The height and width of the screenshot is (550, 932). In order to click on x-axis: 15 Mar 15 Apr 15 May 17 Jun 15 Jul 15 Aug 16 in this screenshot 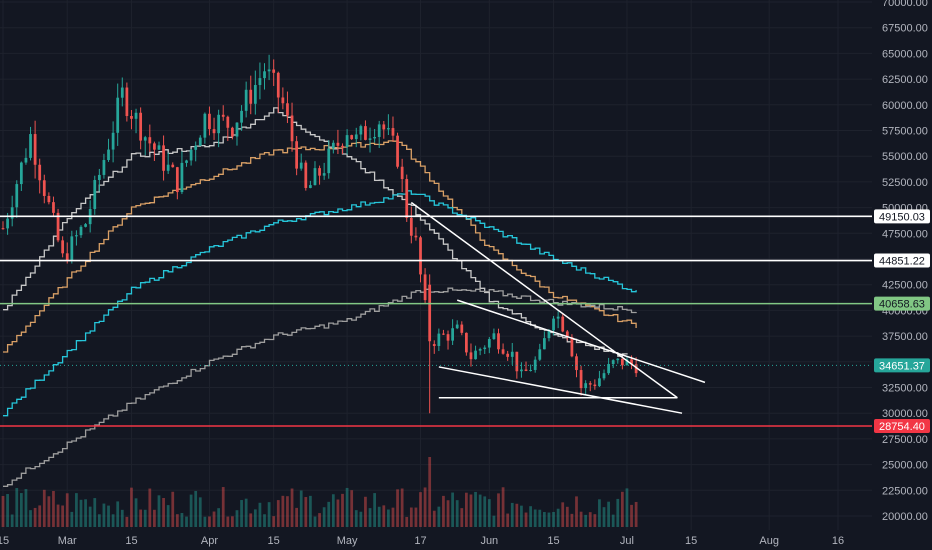, I will do `click(422, 541)`.